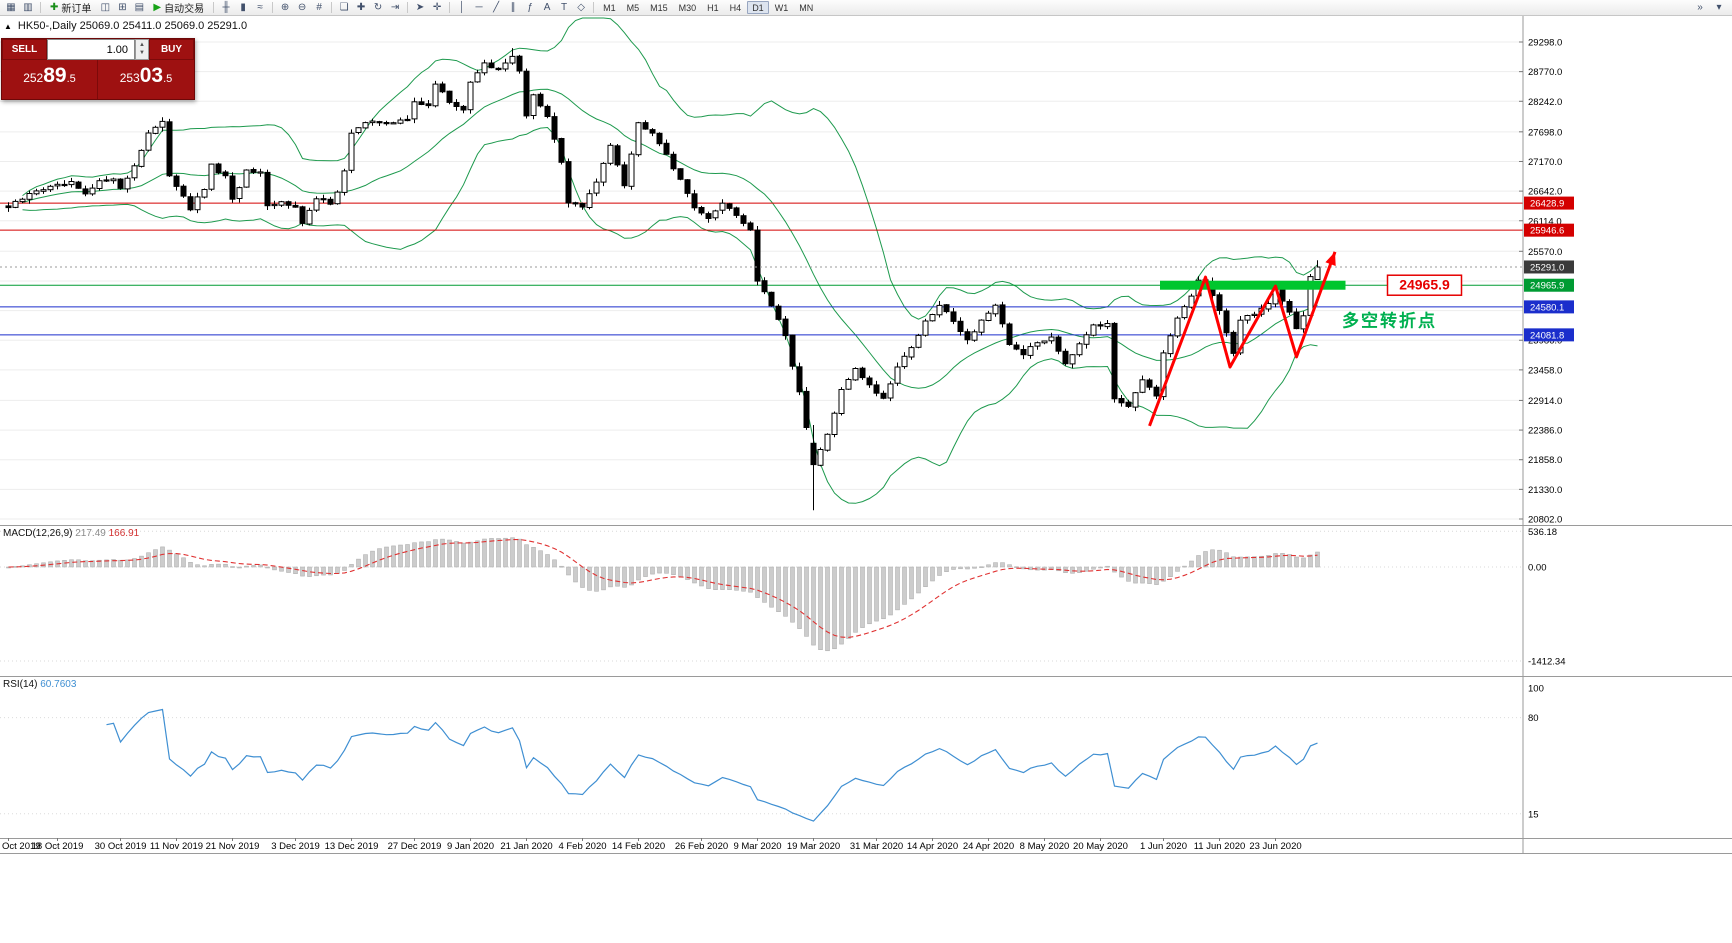  I want to click on zigzag-arrow, so click(1242, 339).